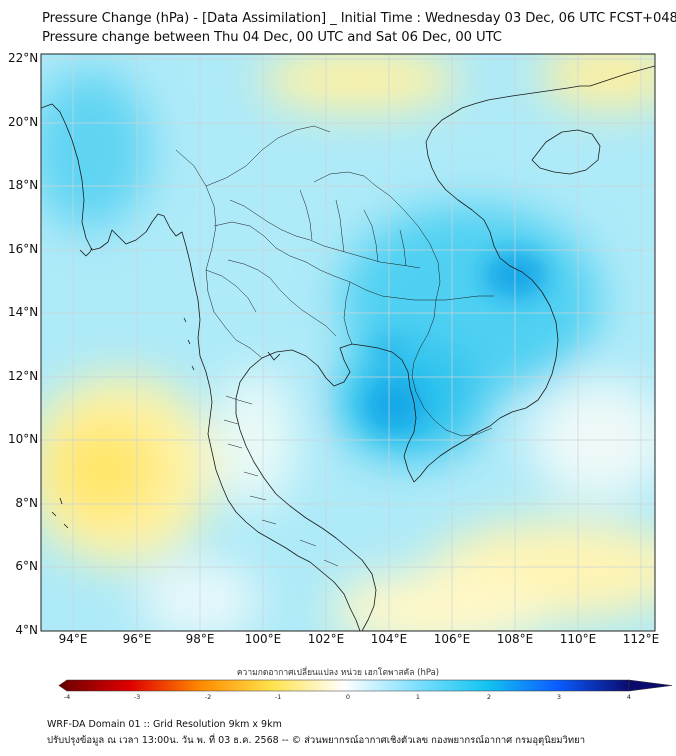  Describe the element at coordinates (23, 439) in the screenshot. I see `lat-label-10: 10°N` at that location.